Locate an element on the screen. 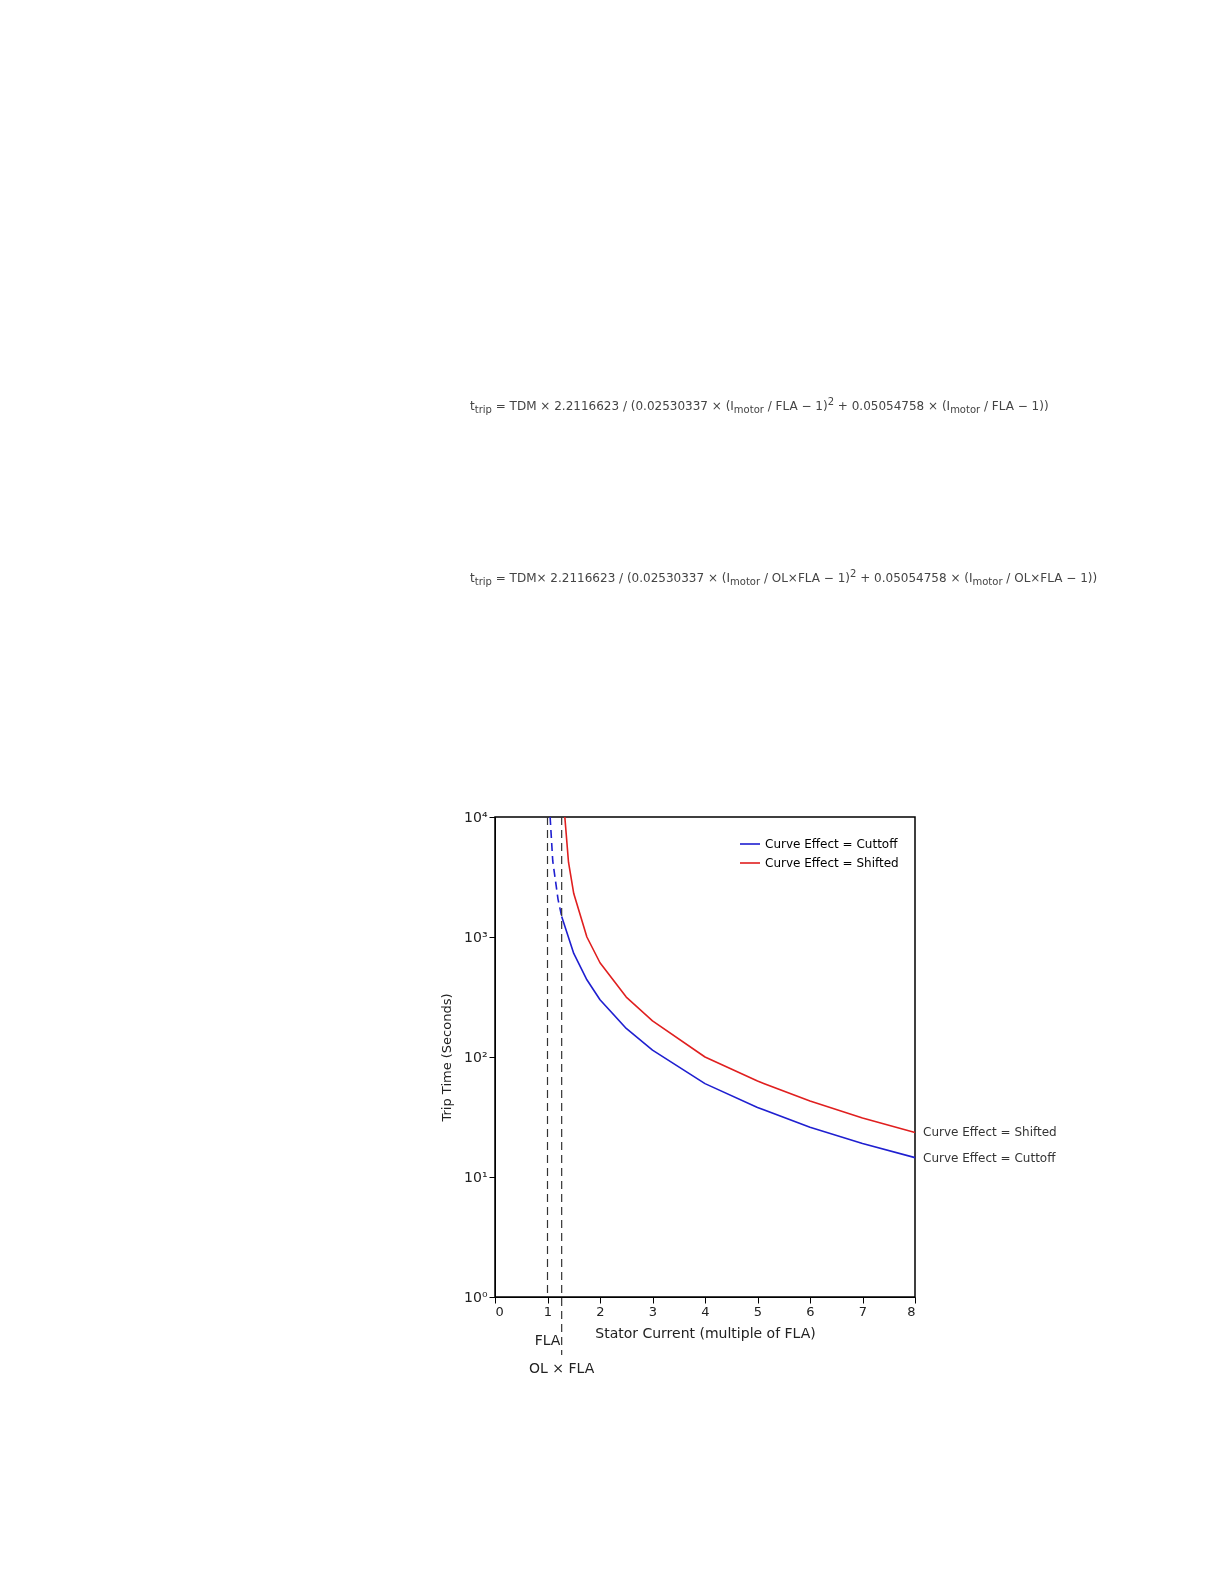 The width and height of the screenshot is (1224, 1584). x-tick-label: 7 is located at coordinates (863, 1311).